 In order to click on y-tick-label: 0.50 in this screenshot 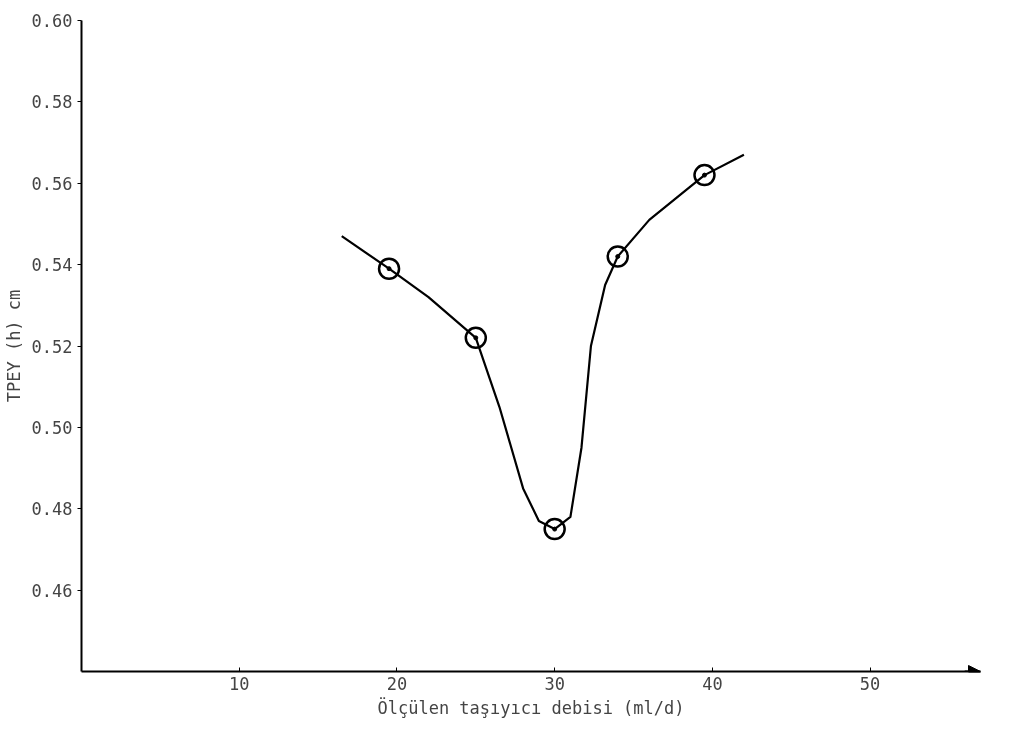, I will do `click(52, 427)`.